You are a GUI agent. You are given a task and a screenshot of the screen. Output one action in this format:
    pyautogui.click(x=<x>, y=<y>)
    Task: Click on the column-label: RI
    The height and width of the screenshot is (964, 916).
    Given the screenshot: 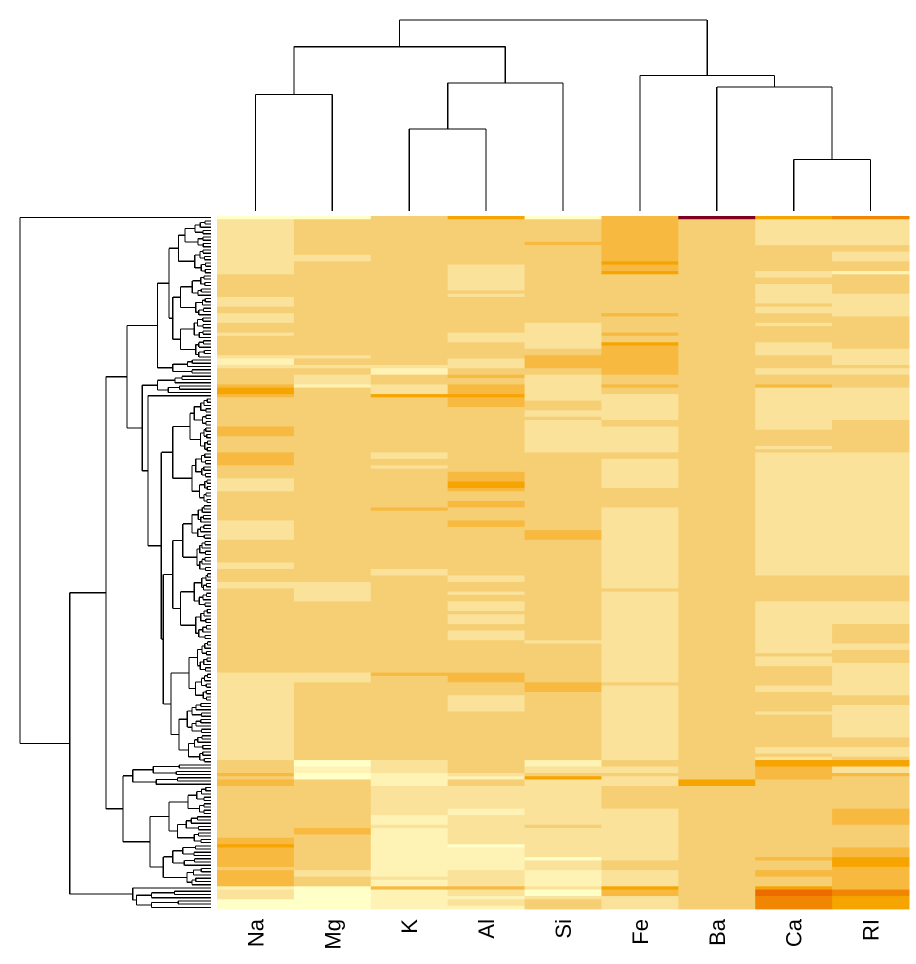 What is the action you would take?
    pyautogui.click(x=871, y=930)
    